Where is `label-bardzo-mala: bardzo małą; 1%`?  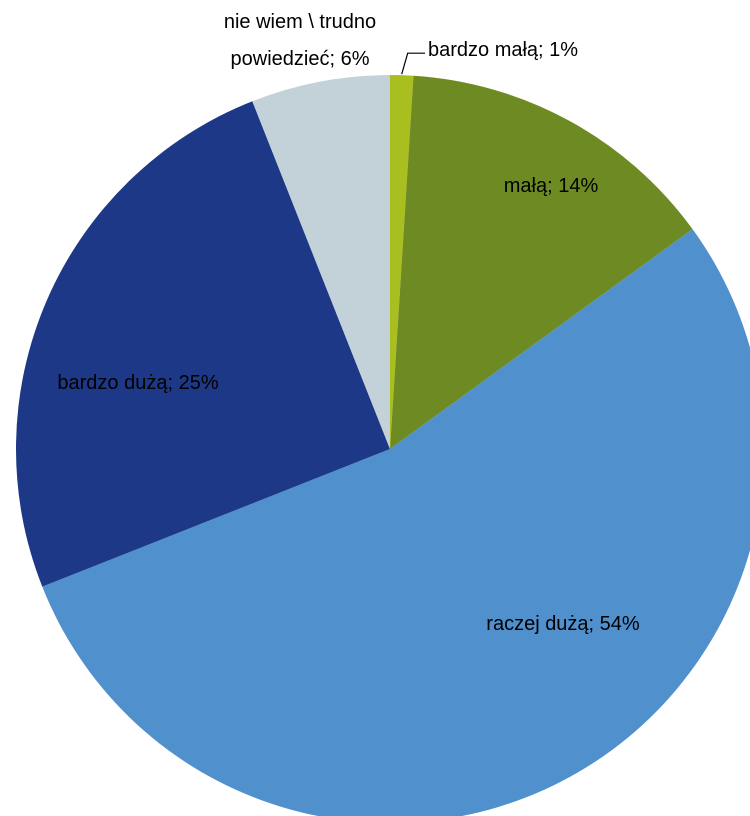 label-bardzo-mala: bardzo małą; 1% is located at coordinates (503, 50).